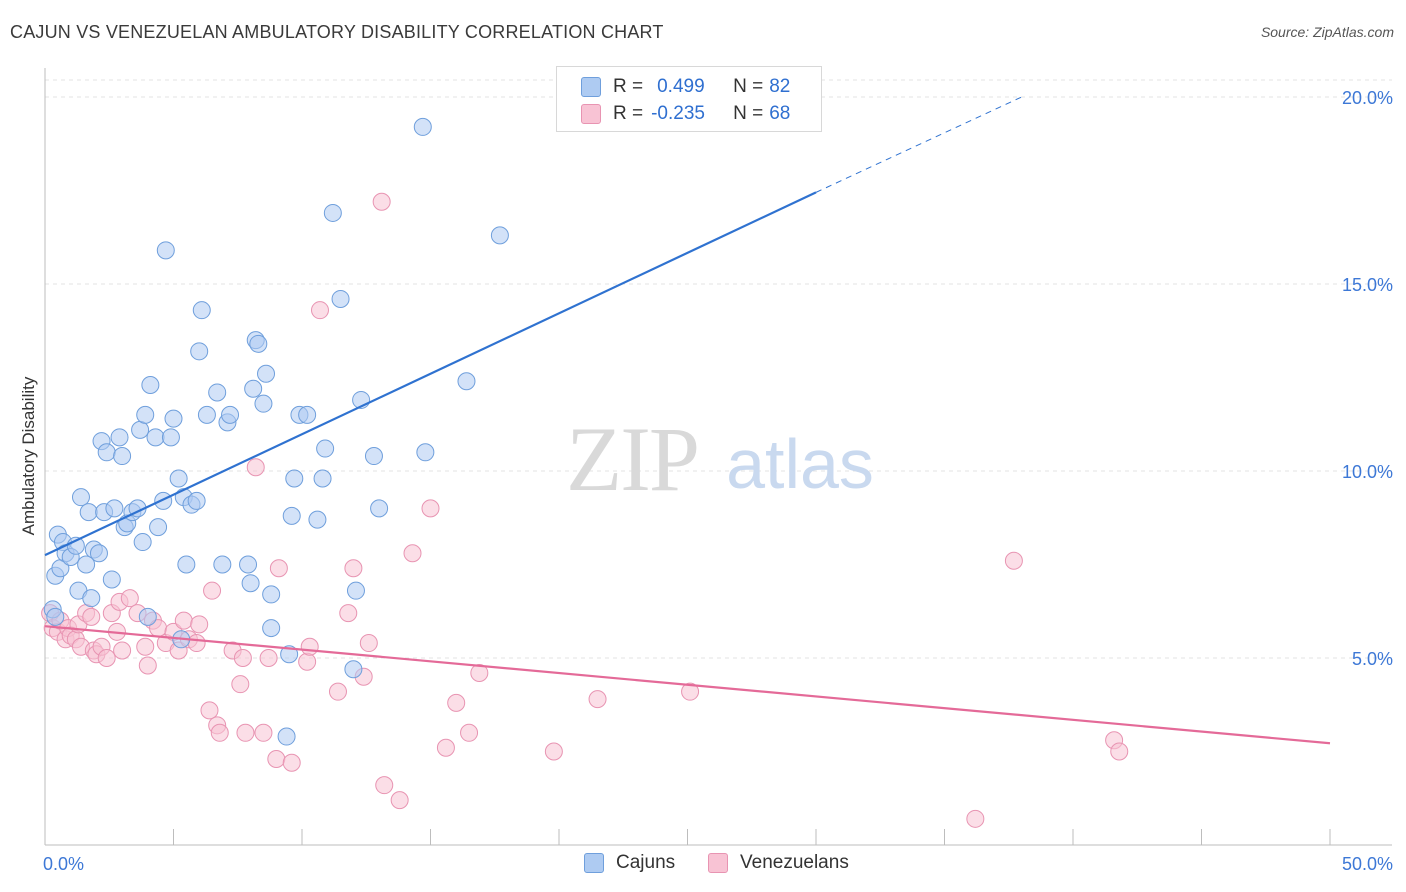 The image size is (1406, 892). What do you see at coordinates (689, 99) in the screenshot?
I see `stats-legend: R = 0.499 N = 82 R = -0.235 N = 68` at bounding box center [689, 99].